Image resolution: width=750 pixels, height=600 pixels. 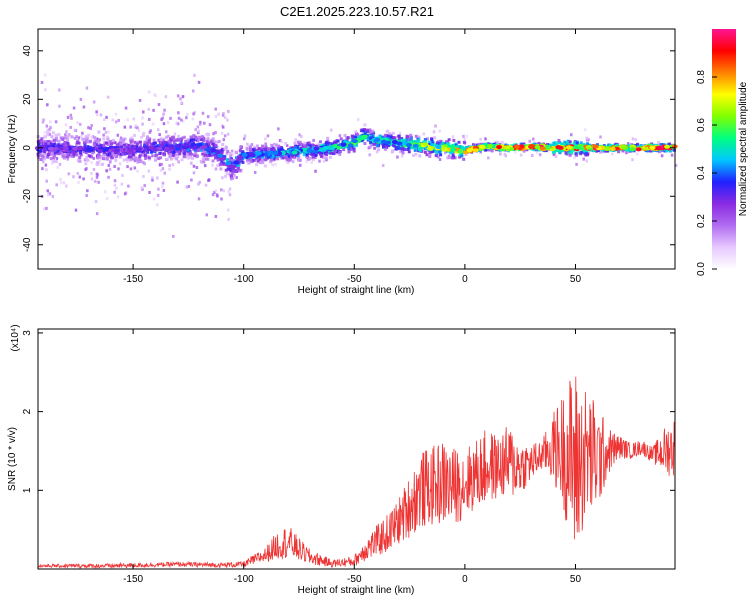 I want to click on y-tick-label: -40, so click(x=27, y=244).